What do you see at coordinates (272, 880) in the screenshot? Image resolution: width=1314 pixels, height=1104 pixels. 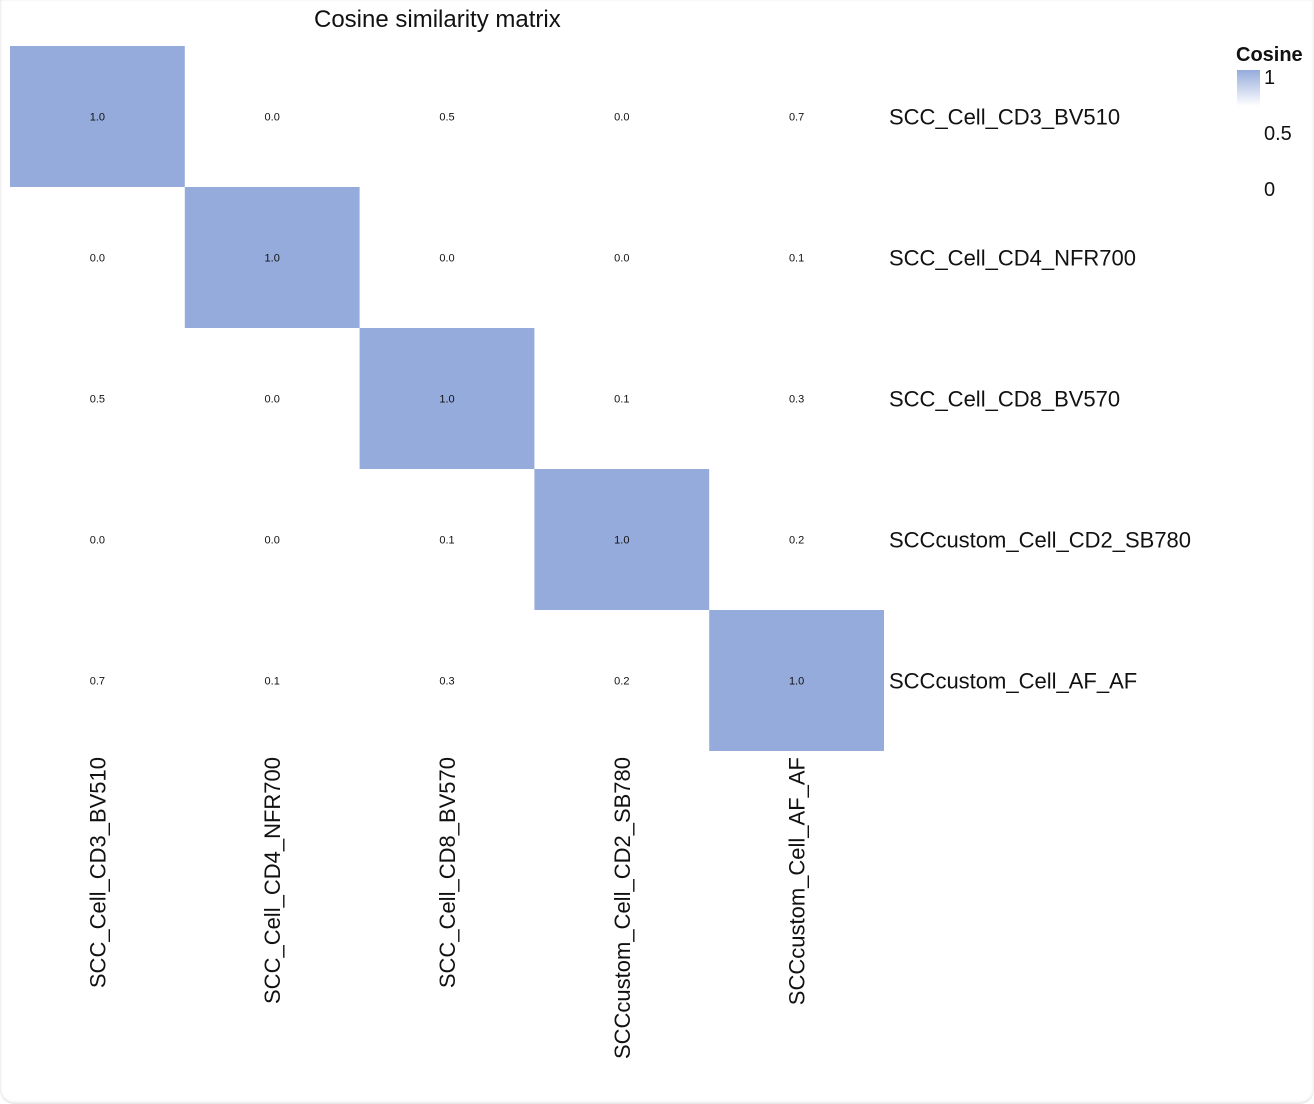 I see `column-label: SCC_Cell_CD4_NFR700` at bounding box center [272, 880].